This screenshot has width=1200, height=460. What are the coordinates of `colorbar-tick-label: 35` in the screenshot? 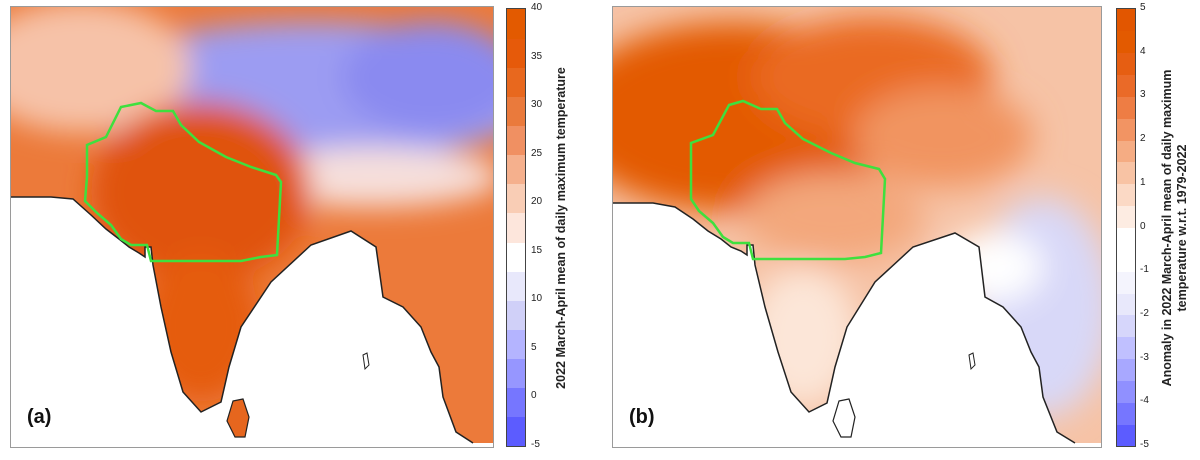 It's located at (537, 56).